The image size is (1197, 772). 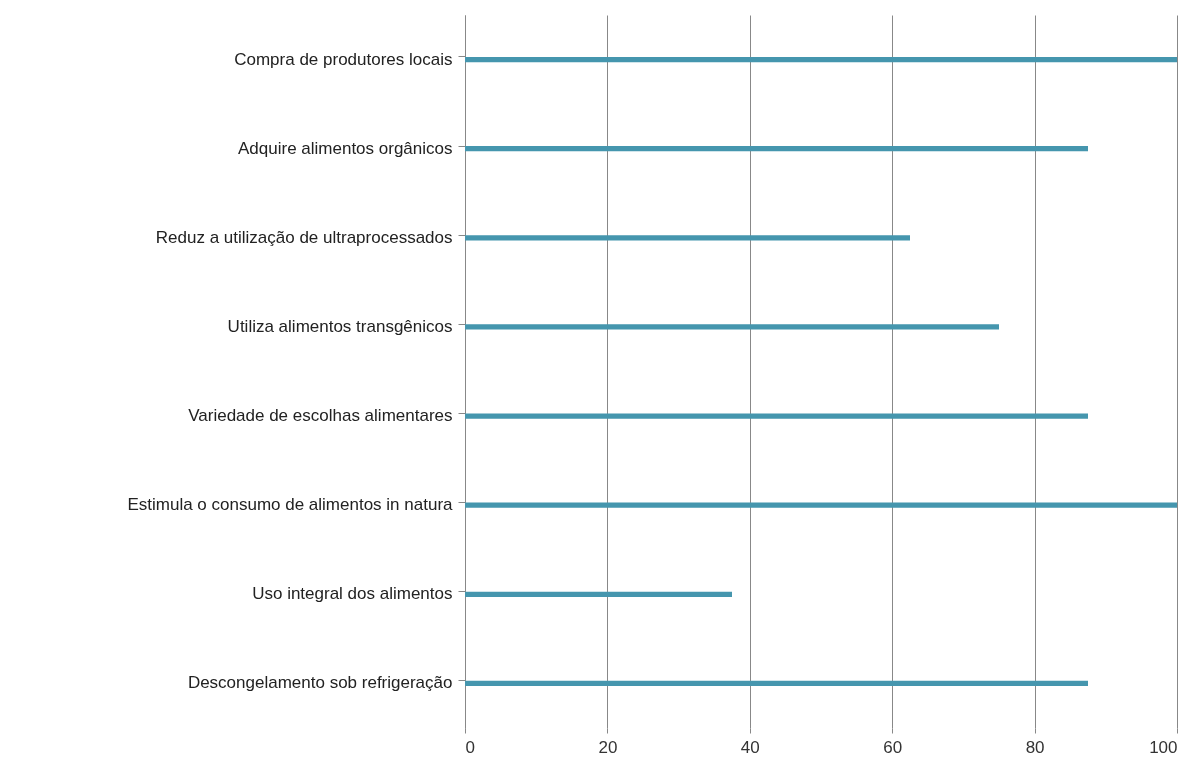 I want to click on x-tick-label: 80, so click(x=1035, y=747).